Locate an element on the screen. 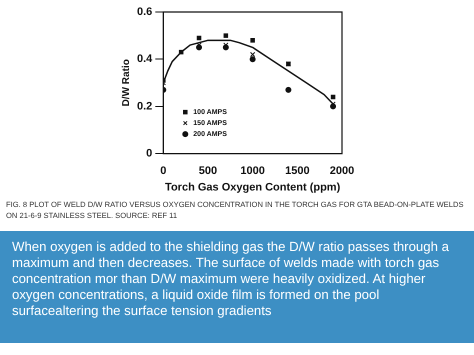  x-tick-label: 1000 is located at coordinates (252, 171).